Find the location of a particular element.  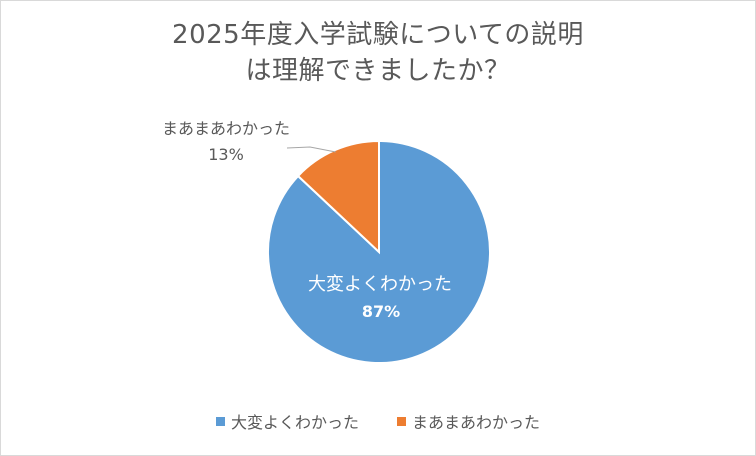

legend-item-very-well: 大変よくわかった is located at coordinates (287, 421).